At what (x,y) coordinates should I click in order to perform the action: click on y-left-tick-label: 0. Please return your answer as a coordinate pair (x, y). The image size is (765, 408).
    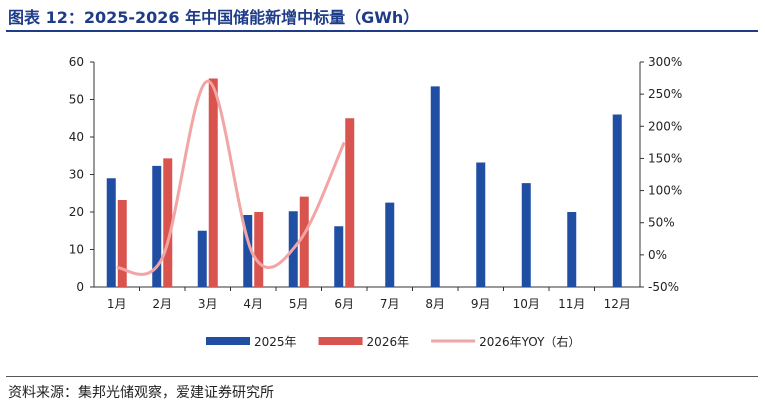
    Looking at the image, I should click on (80, 287).